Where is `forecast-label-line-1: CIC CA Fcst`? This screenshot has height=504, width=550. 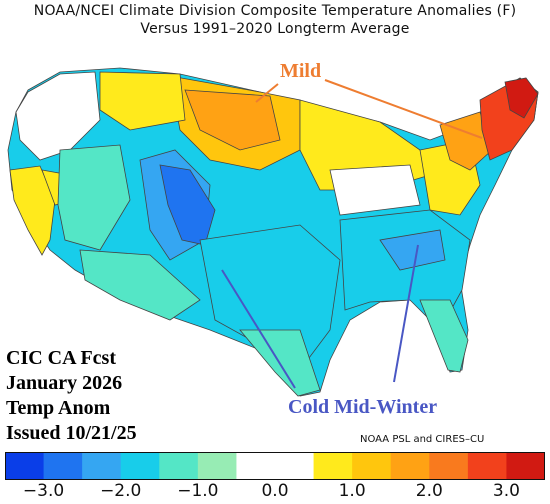
forecast-label-line-1: CIC CA Fcst is located at coordinates (61, 358).